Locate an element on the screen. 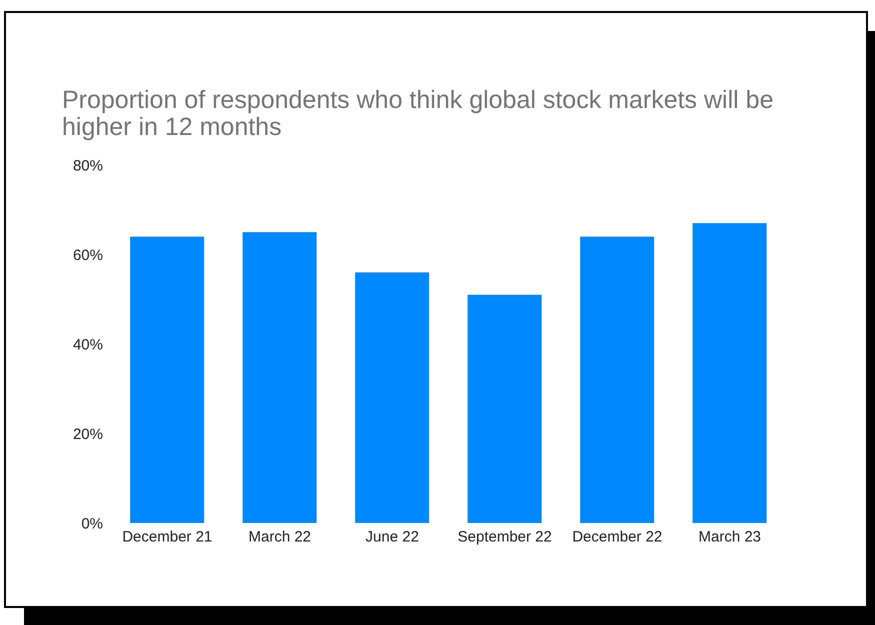  y-tick-label: 20% is located at coordinates (87, 434).